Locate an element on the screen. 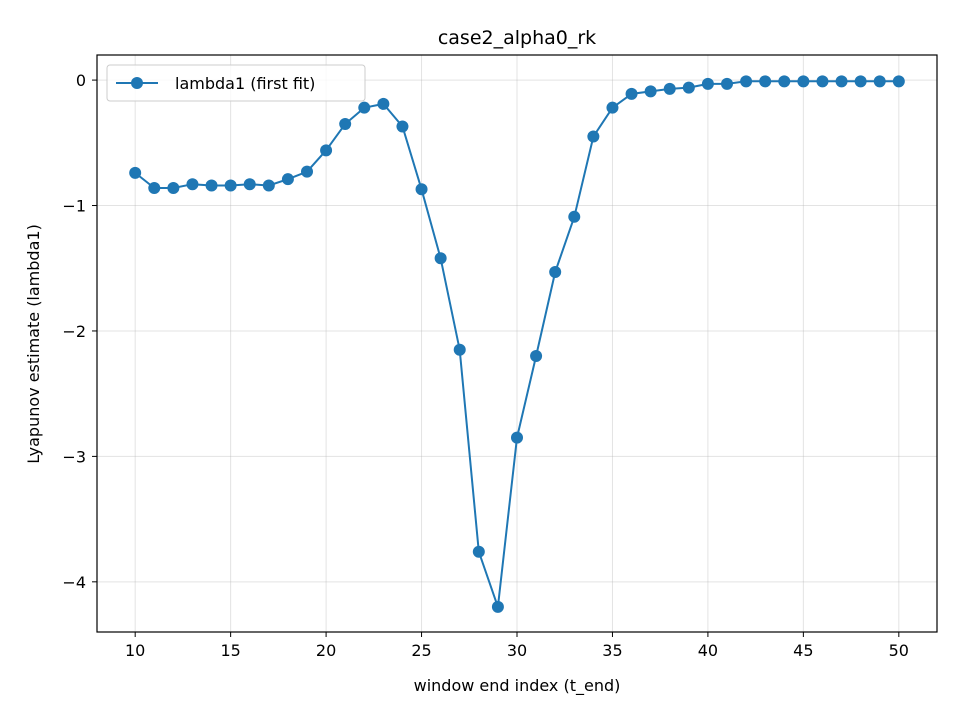 The image size is (960, 720). y-tick-label: 0 is located at coordinates (81, 80).